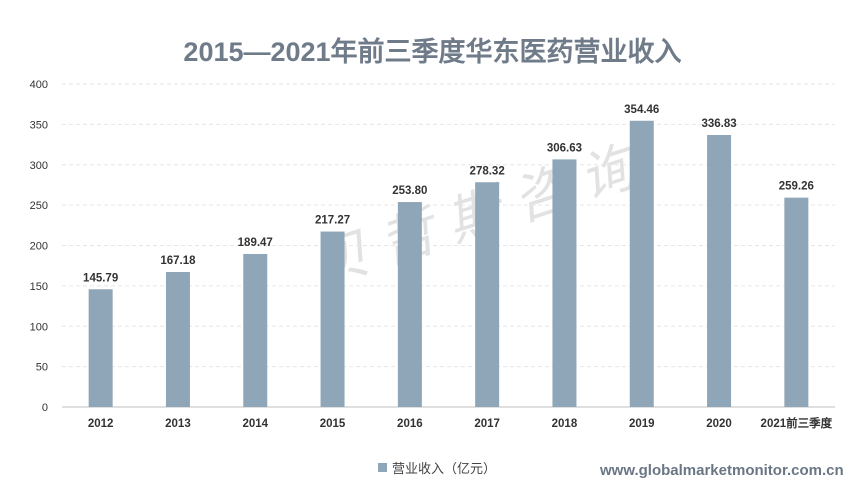  What do you see at coordinates (178, 261) in the screenshot?
I see `data-label: 167.18` at bounding box center [178, 261].